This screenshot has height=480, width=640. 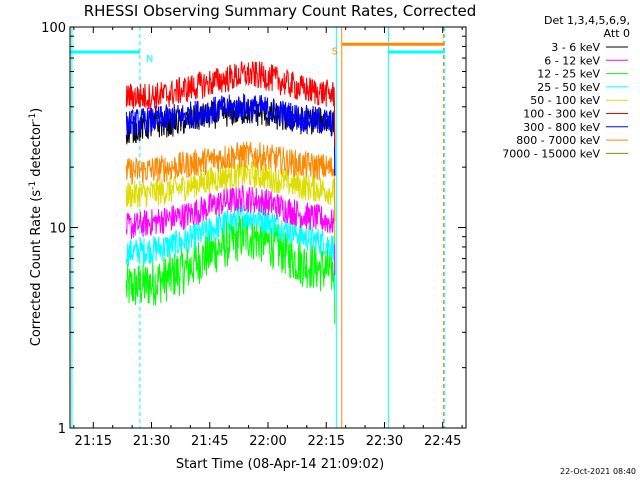 What do you see at coordinates (36, 227) in the screenshot?
I see `y-axis-label: Corrected Count Rate (s-1 detector-1)` at bounding box center [36, 227].